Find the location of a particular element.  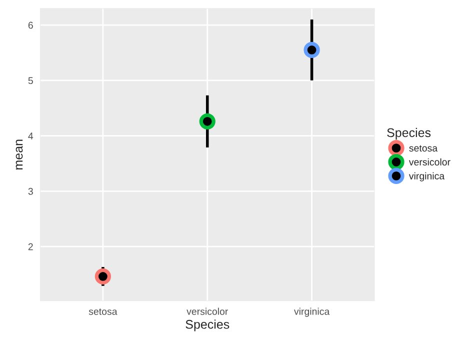

y-tick-label: 5 is located at coordinates (30, 80).